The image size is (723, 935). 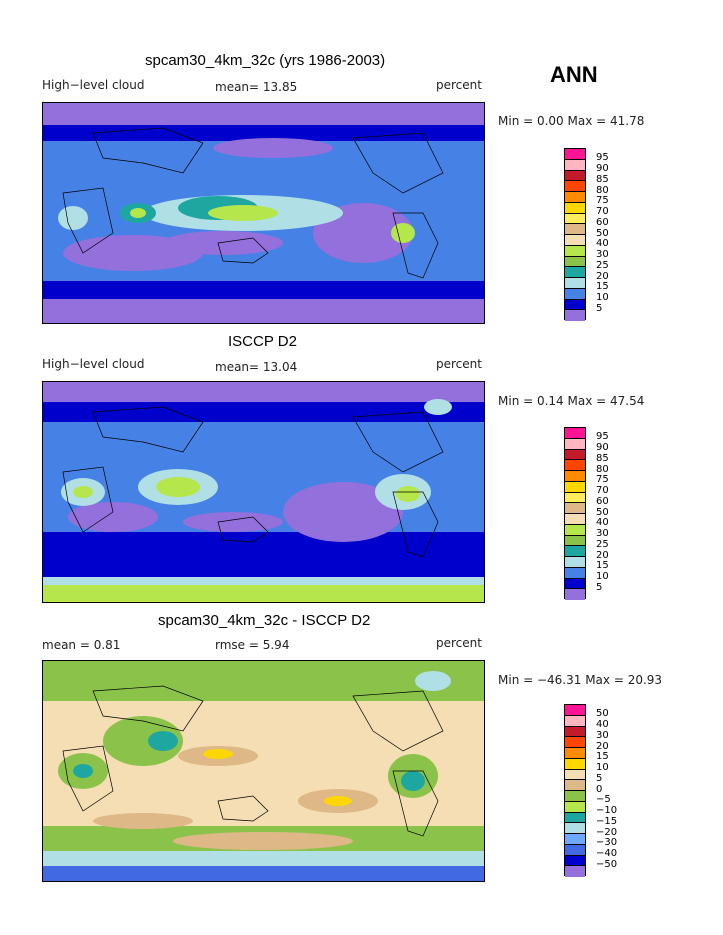 What do you see at coordinates (607, 853) in the screenshot?
I see `cbar-label: −40` at bounding box center [607, 853].